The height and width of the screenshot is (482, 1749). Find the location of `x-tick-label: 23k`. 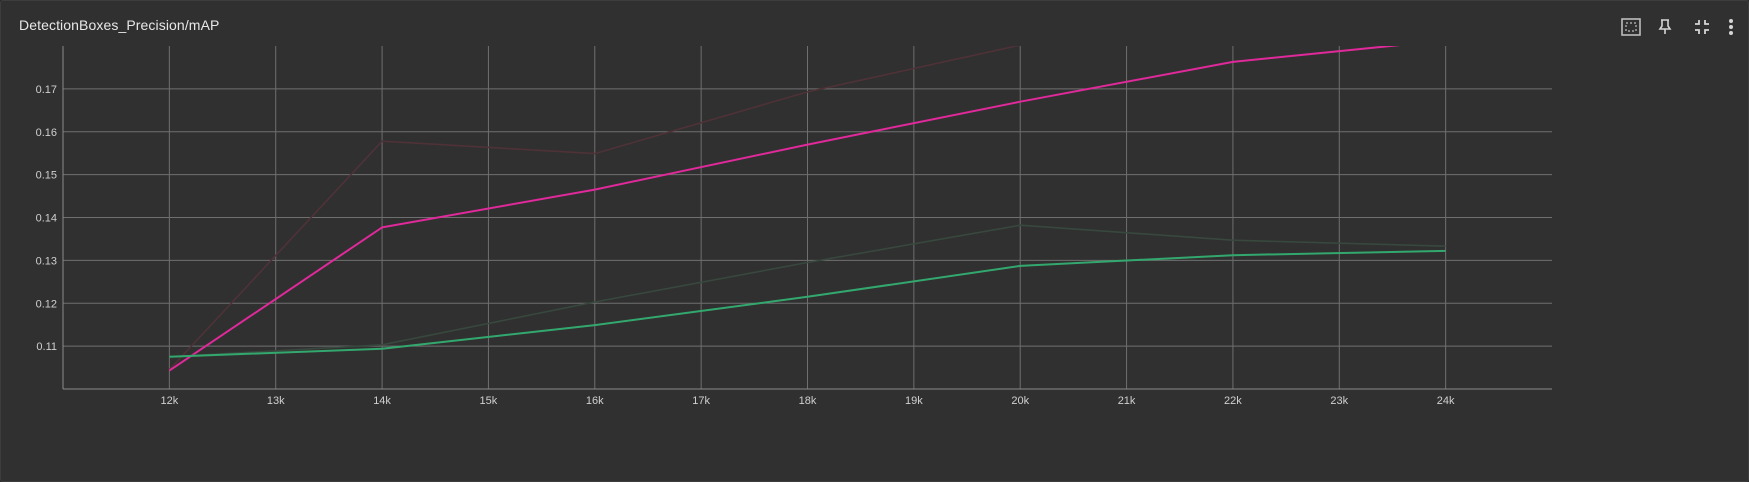

x-tick-label: 23k is located at coordinates (1339, 401).